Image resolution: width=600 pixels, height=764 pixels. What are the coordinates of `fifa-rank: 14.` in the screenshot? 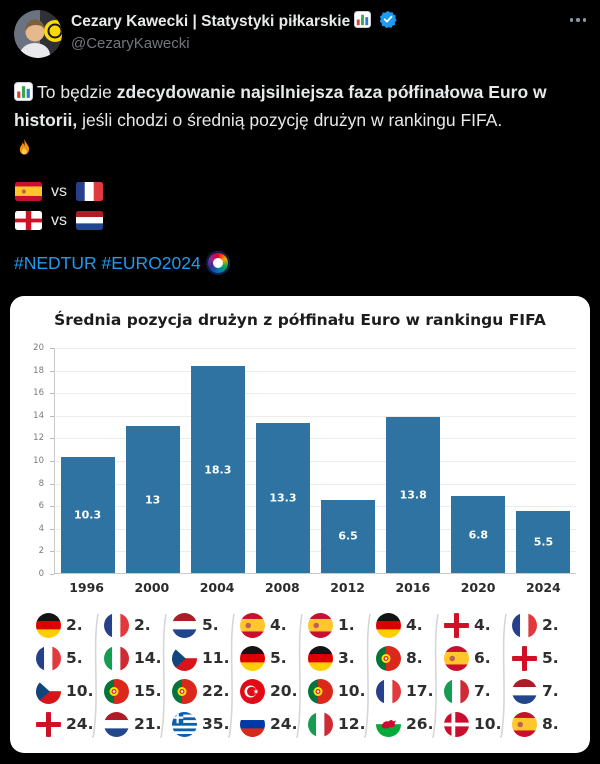 It's located at (148, 658).